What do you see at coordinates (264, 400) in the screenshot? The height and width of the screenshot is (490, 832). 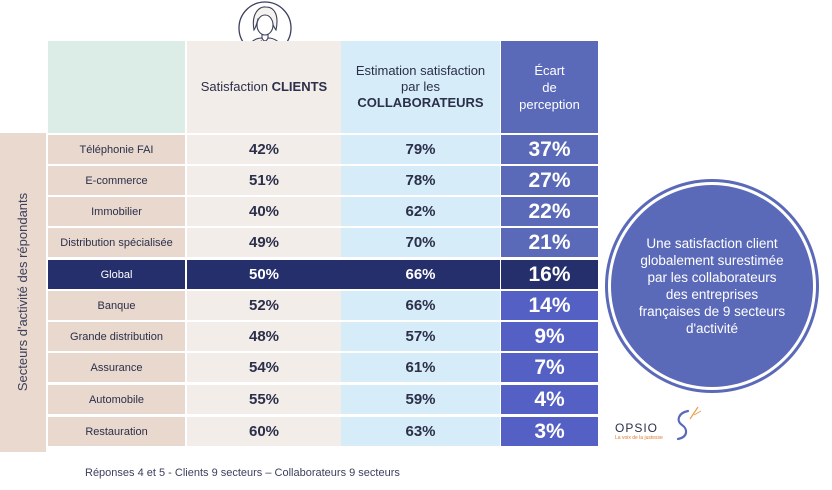 I see `satisfaction-clients-value: 55%` at bounding box center [264, 400].